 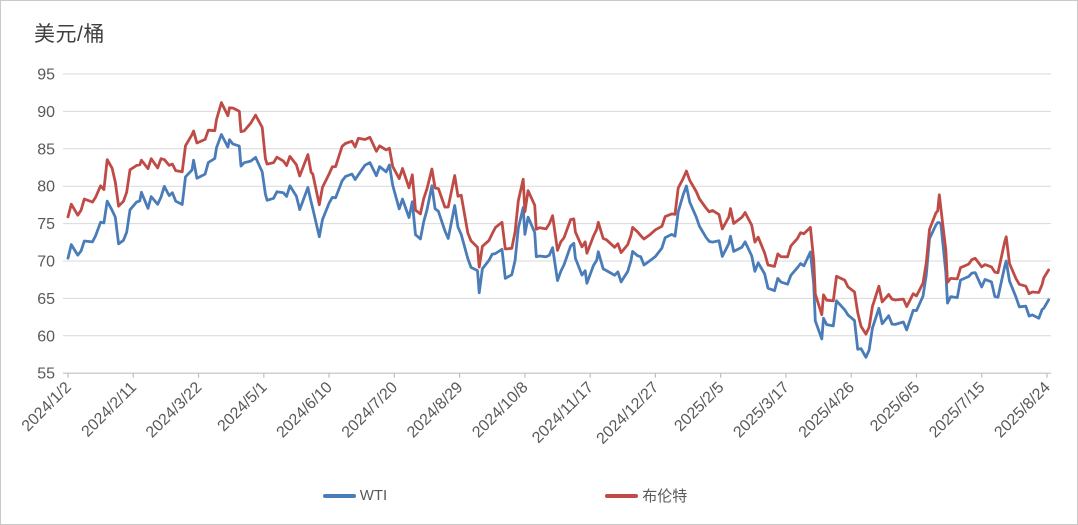 I want to click on x-axis-label: 2024/5/1, so click(x=243, y=407).